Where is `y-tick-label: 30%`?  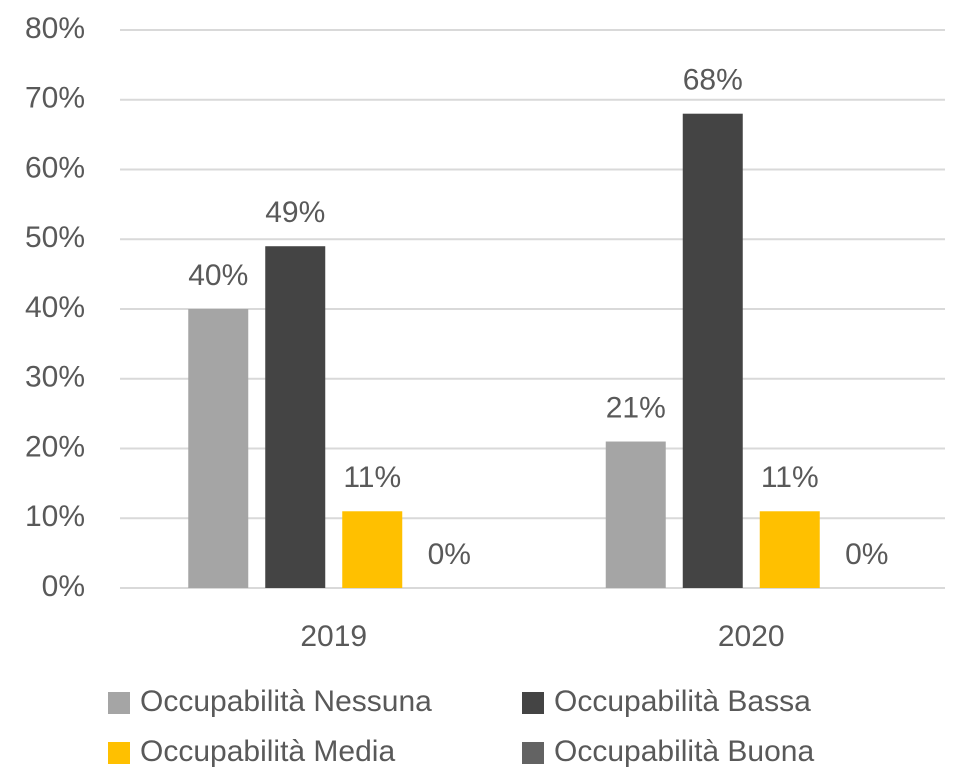
y-tick-label: 30% is located at coordinates (55, 377).